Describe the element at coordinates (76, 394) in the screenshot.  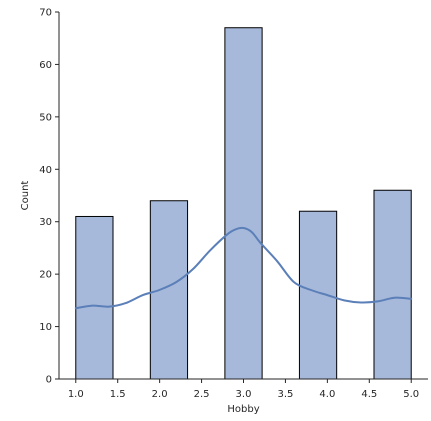
I see `x-tick-label: 1.0` at that location.